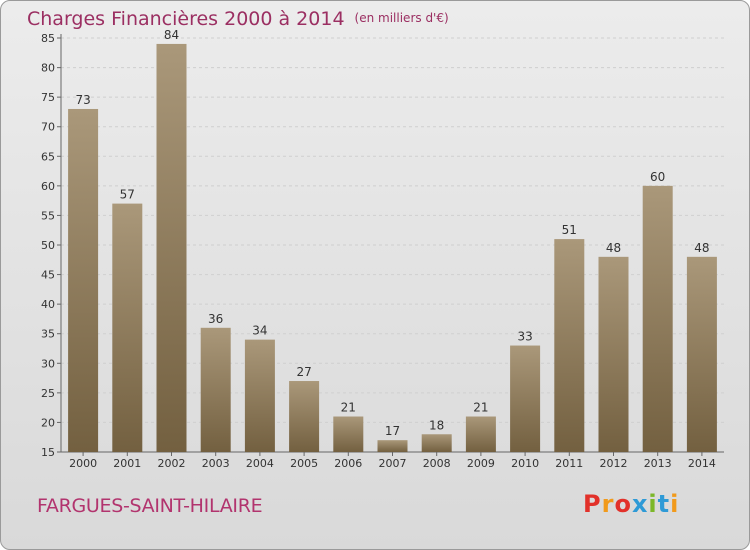 The image size is (750, 550). I want to click on logo-letter: P, so click(592, 504).